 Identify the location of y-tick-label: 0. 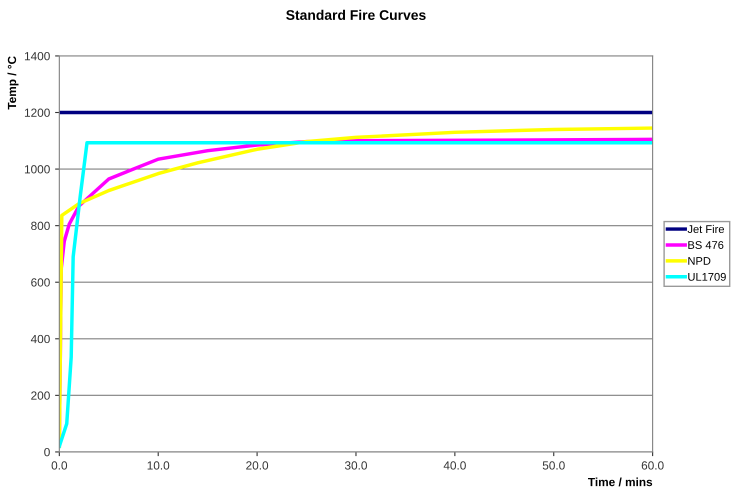
(47, 452).